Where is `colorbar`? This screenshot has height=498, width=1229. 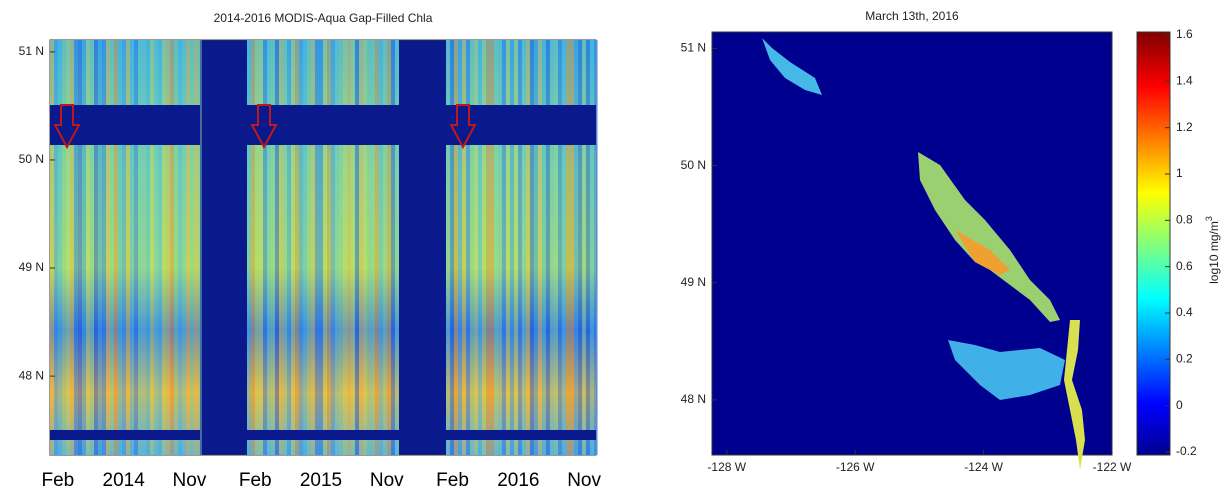
colorbar is located at coordinates (1153, 243).